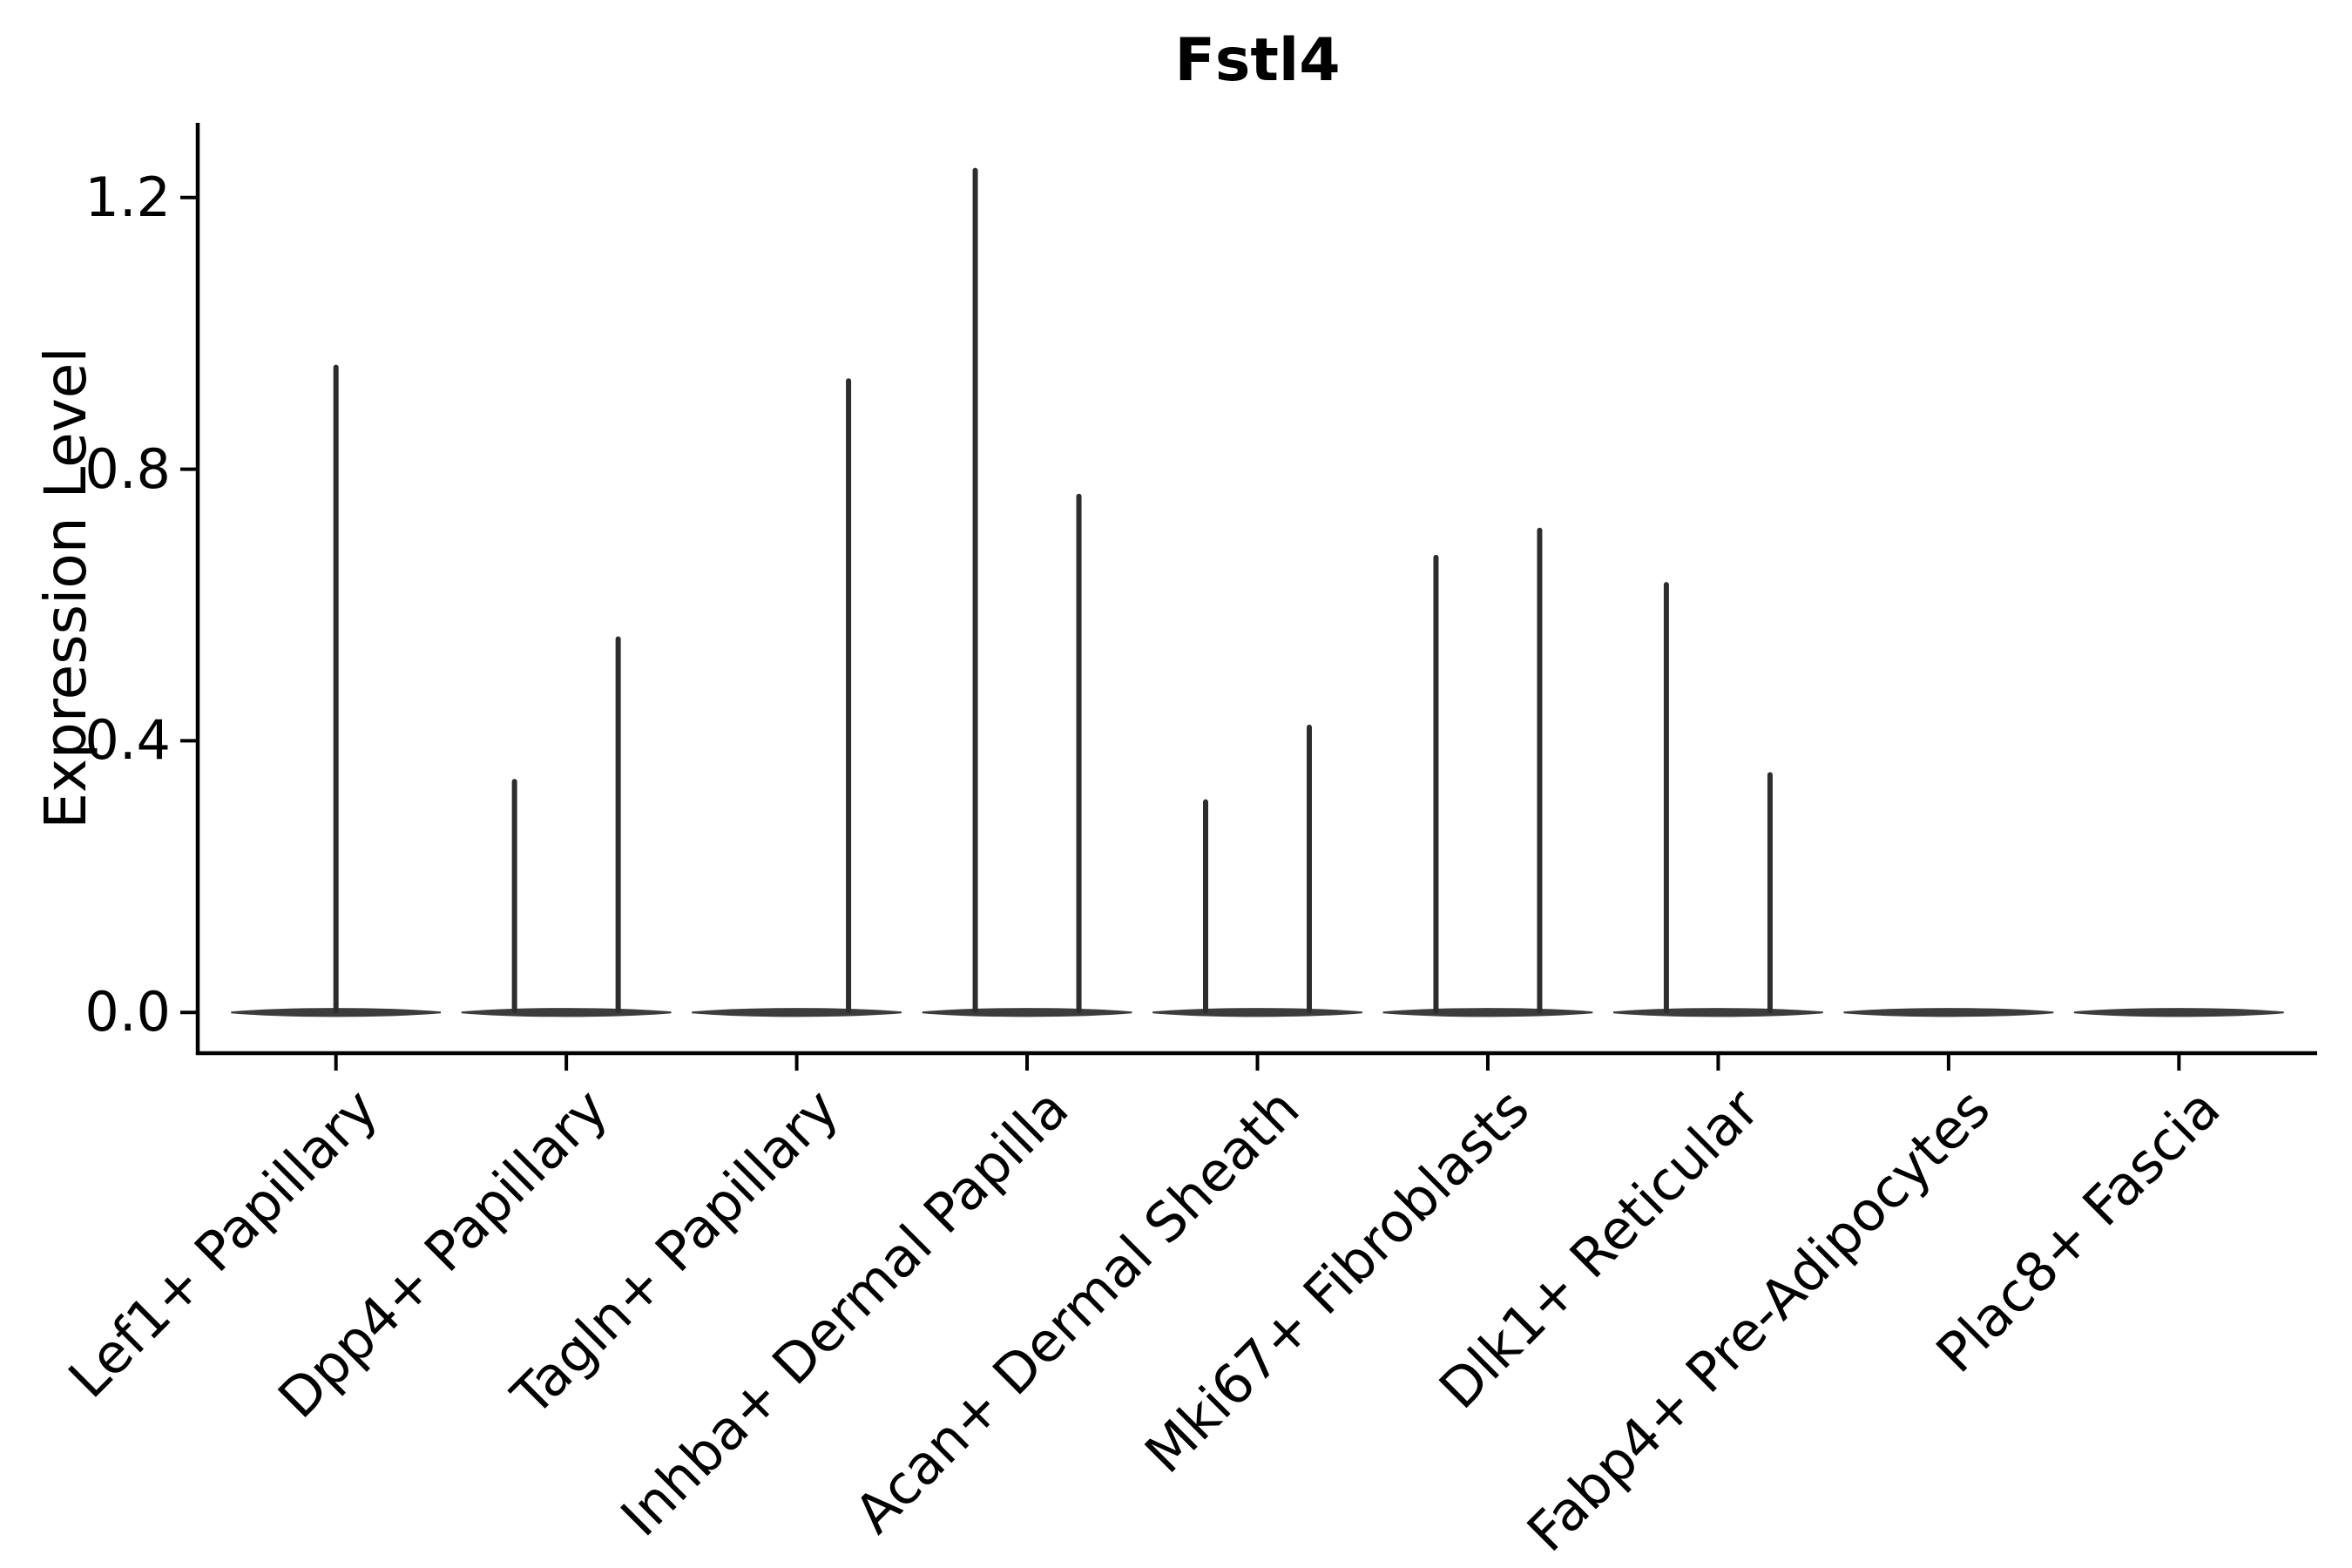 The width and height of the screenshot is (2352, 1568). Describe the element at coordinates (127, 197) in the screenshot. I see `y-tick-label: 1.2` at that location.